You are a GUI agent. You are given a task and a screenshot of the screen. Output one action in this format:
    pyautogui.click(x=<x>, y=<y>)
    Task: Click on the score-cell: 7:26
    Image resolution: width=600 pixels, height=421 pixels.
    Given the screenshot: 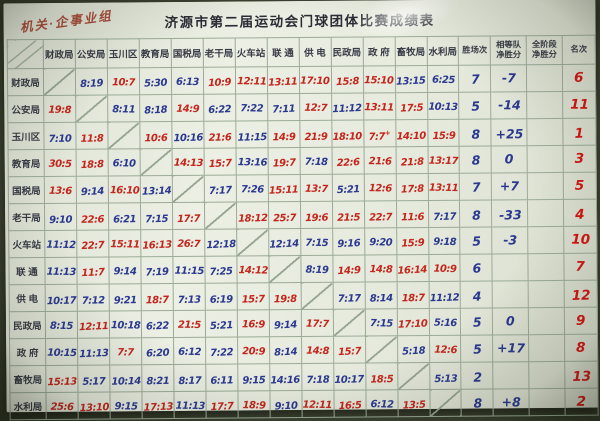 What is the action you would take?
    pyautogui.click(x=252, y=188)
    